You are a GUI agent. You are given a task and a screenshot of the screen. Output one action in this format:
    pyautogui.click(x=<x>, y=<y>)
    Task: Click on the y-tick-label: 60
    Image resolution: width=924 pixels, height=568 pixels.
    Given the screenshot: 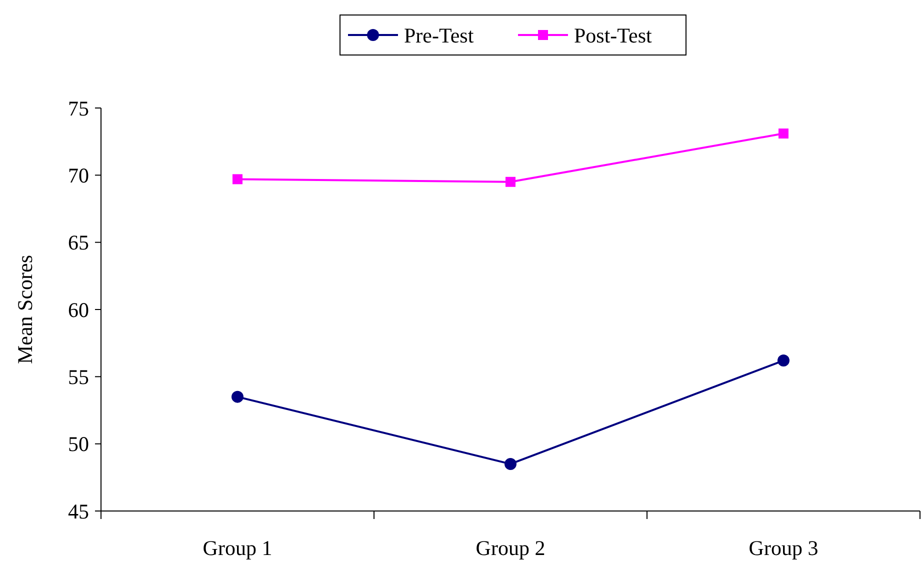 What is the action you would take?
    pyautogui.click(x=78, y=310)
    